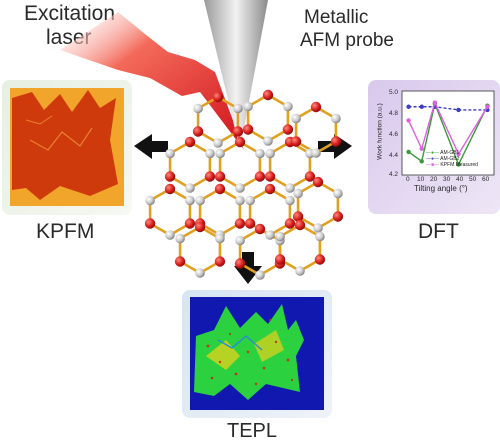 The image size is (500, 443). What do you see at coordinates (438, 231) in the screenshot?
I see `dft-label: DFT` at bounding box center [438, 231].